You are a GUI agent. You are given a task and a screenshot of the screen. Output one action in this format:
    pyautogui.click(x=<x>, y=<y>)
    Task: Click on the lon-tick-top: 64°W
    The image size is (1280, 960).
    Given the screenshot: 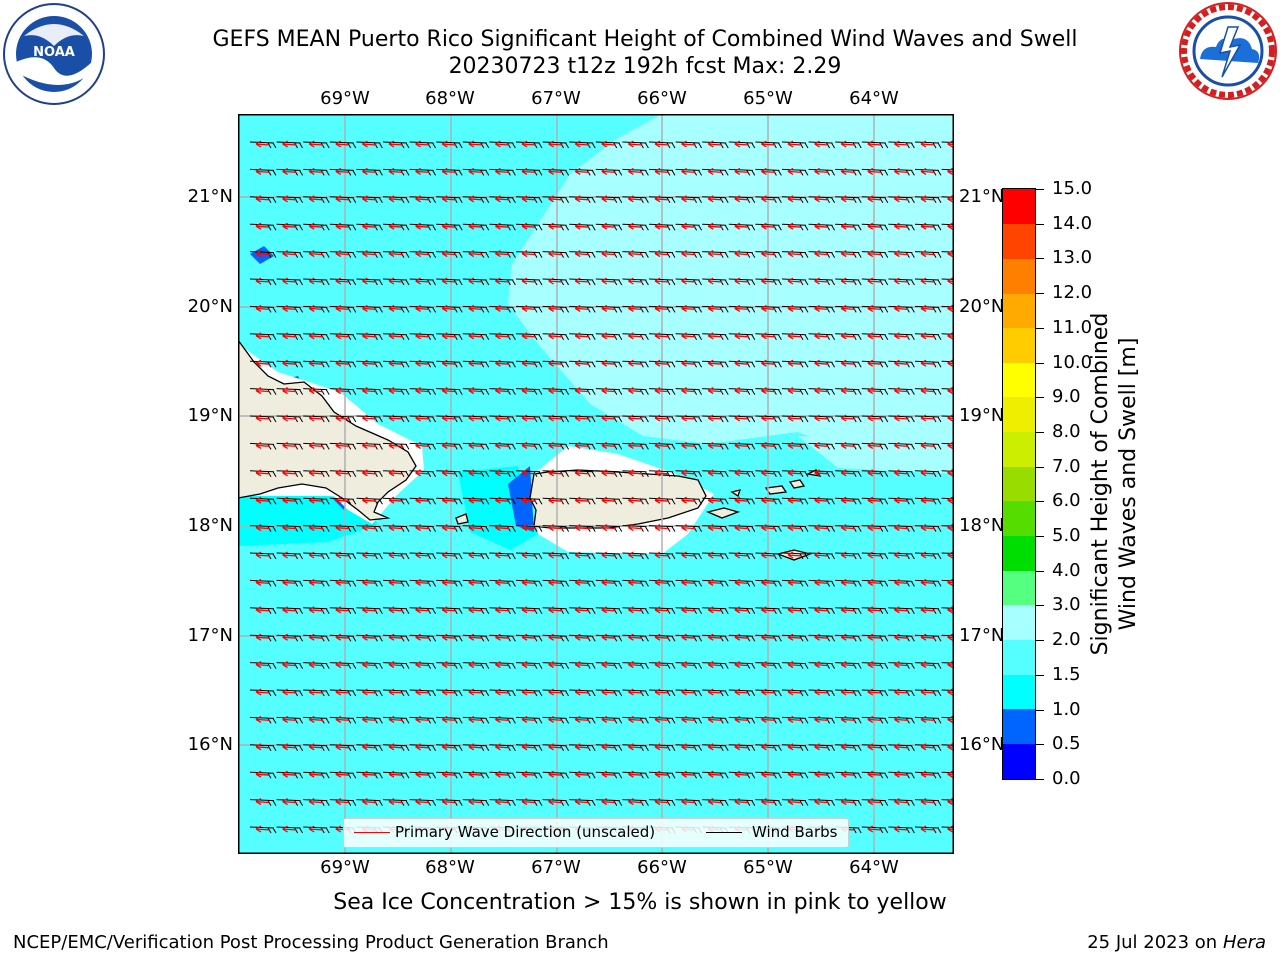 What is the action you would take?
    pyautogui.click(x=874, y=98)
    